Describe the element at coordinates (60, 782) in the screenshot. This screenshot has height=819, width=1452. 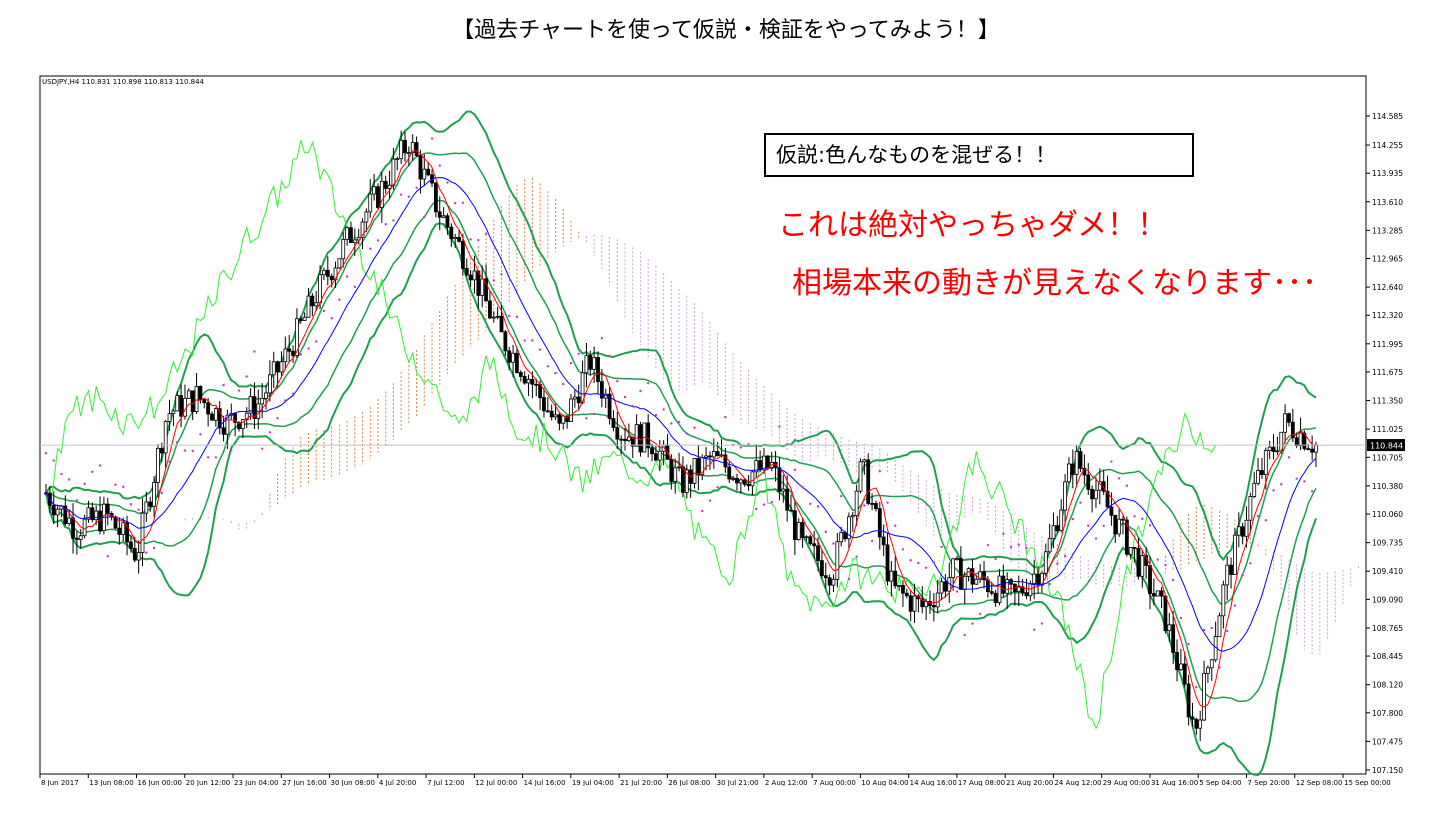
I see `x-tick-label: 8 Jun 2017` at that location.